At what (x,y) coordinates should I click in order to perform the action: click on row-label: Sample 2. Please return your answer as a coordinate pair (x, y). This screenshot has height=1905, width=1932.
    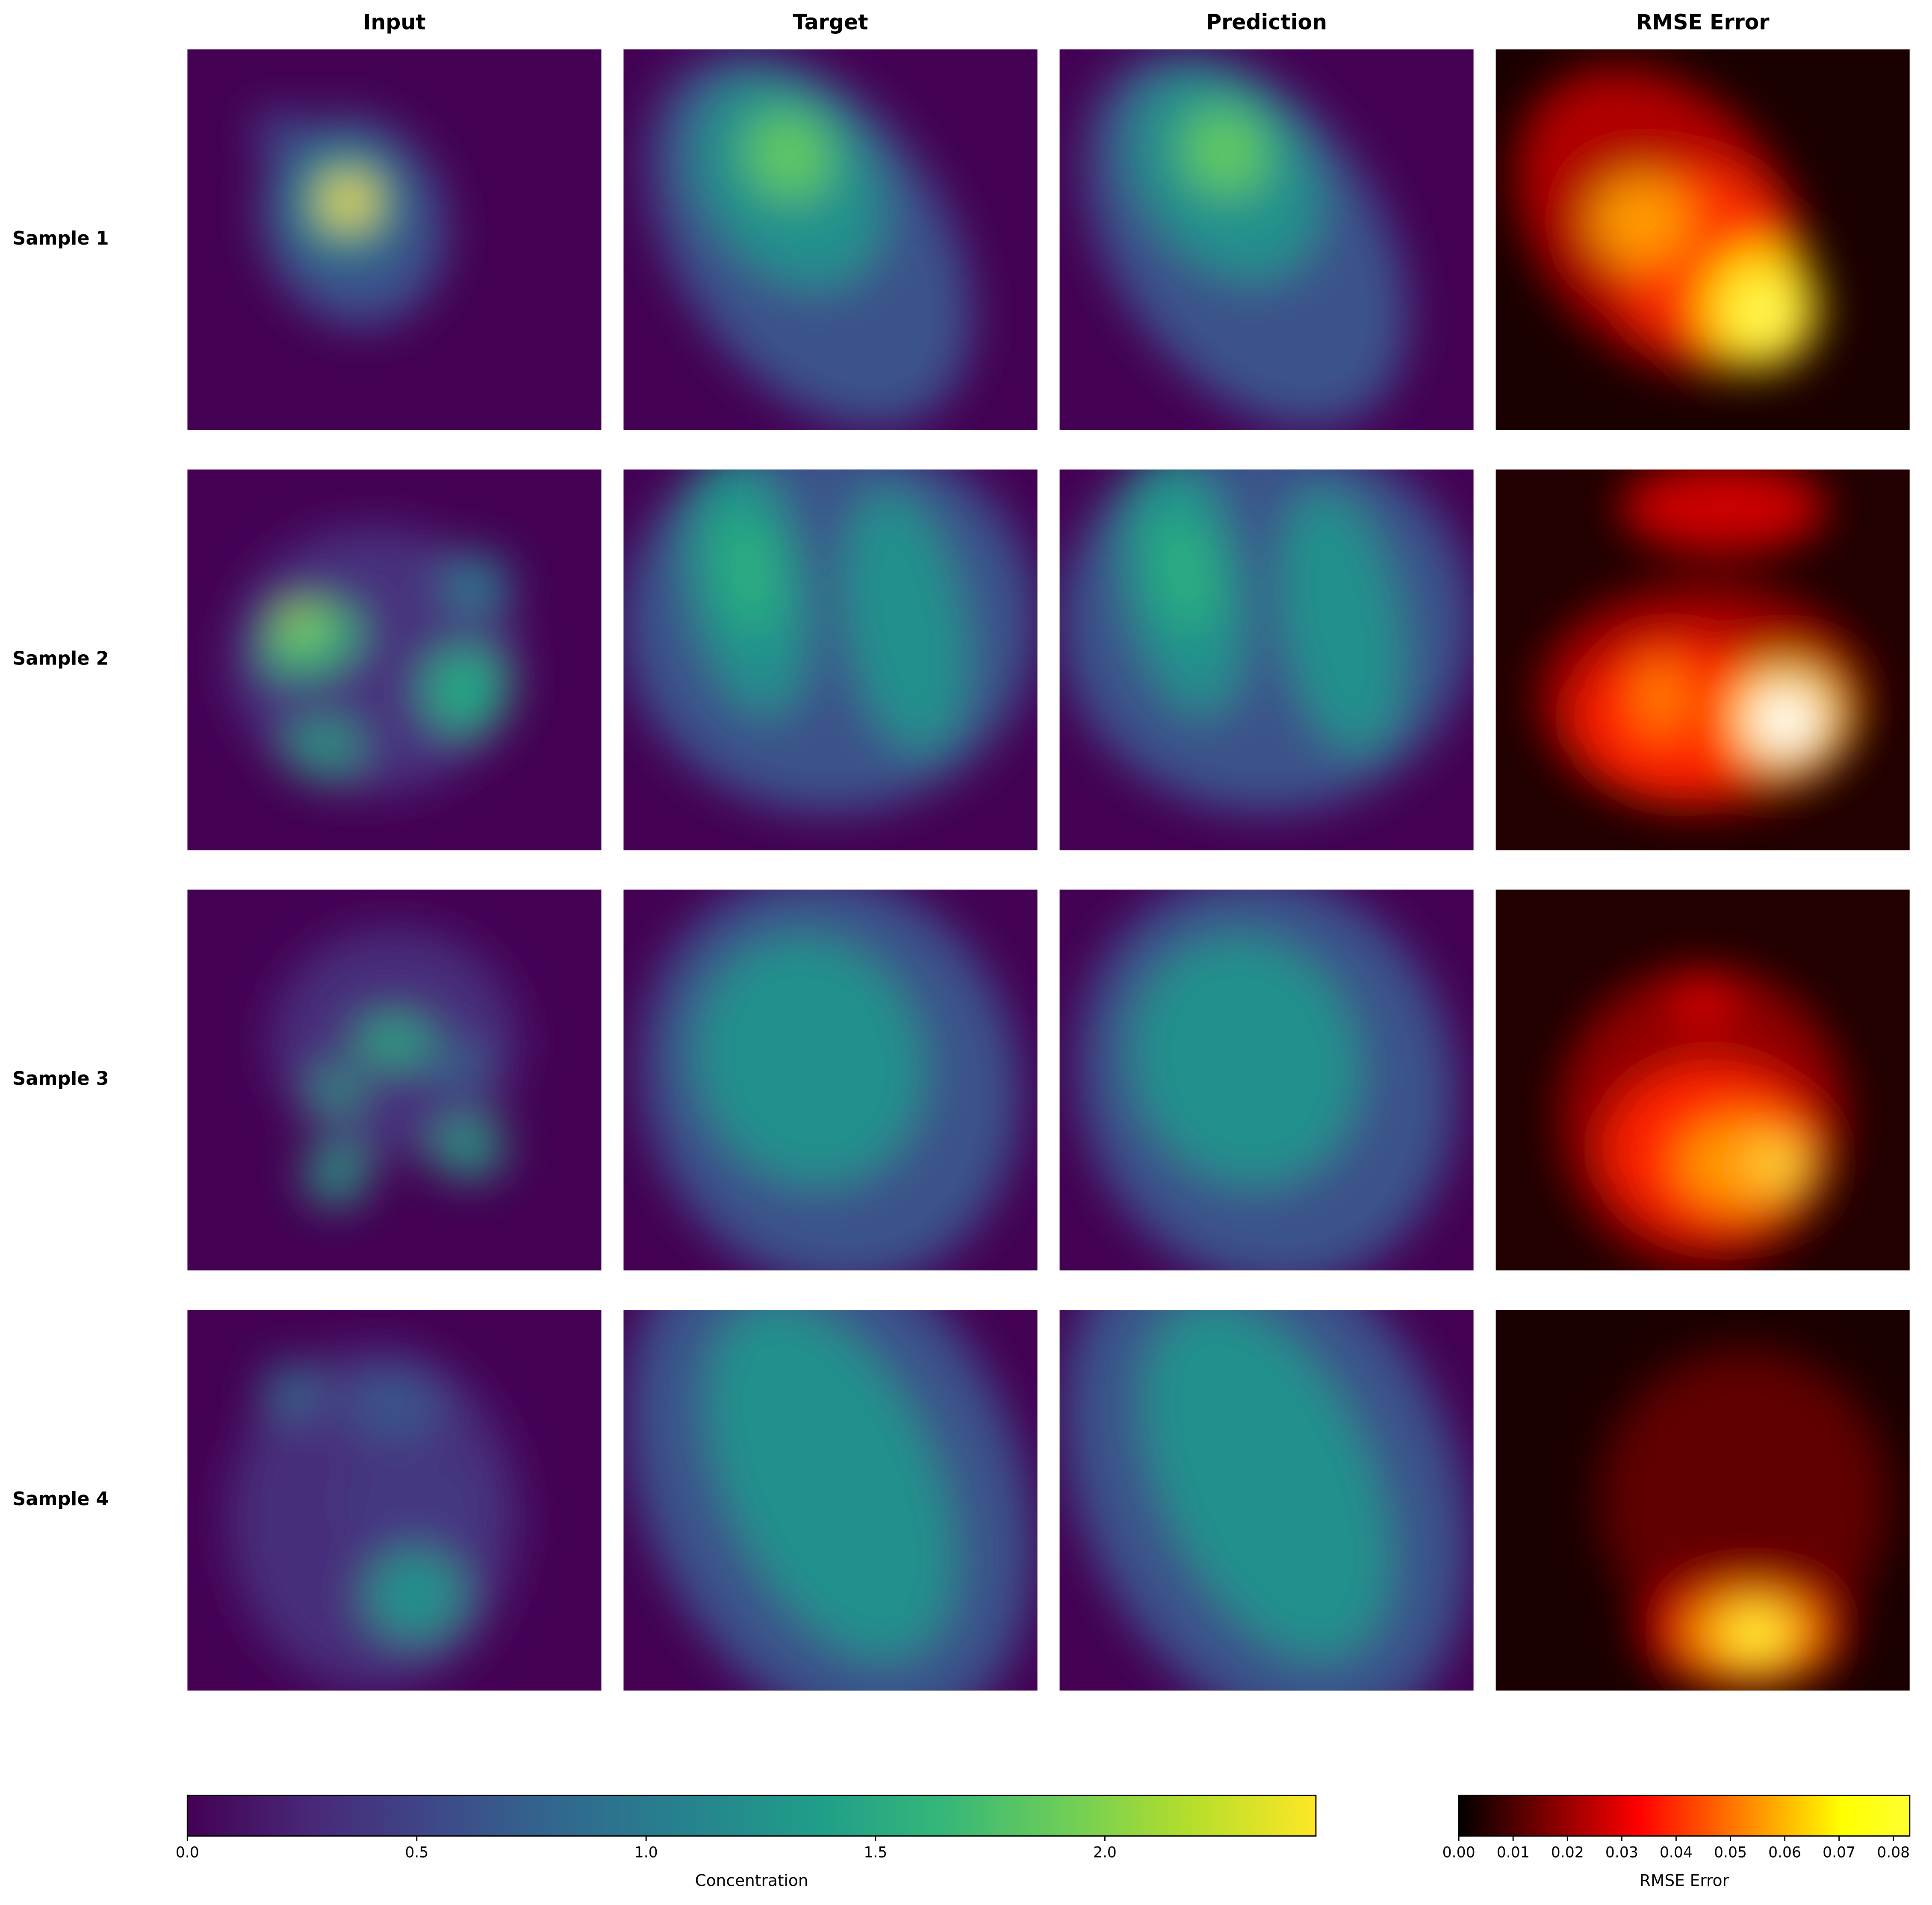
    Looking at the image, I should click on (60, 659).